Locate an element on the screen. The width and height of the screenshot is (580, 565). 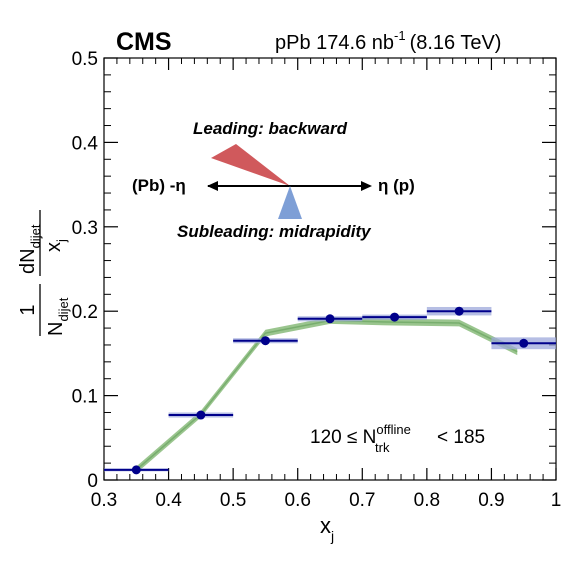
x-title-main: x is located at coordinates (325, 525).